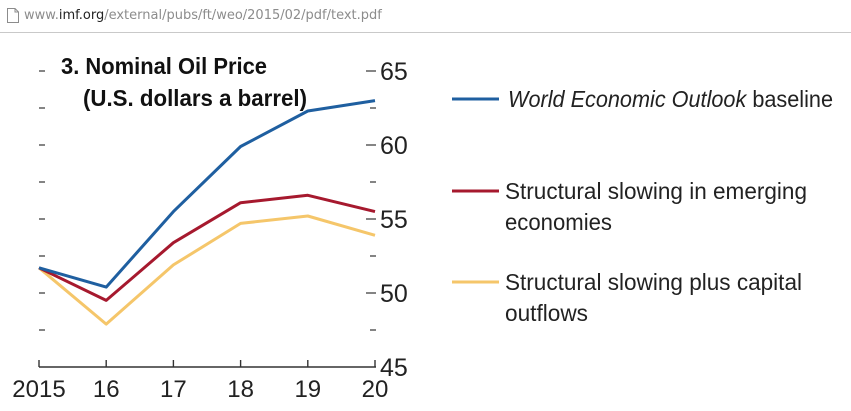 The image size is (851, 411). I want to click on x-tick-label: 16, so click(106, 389).